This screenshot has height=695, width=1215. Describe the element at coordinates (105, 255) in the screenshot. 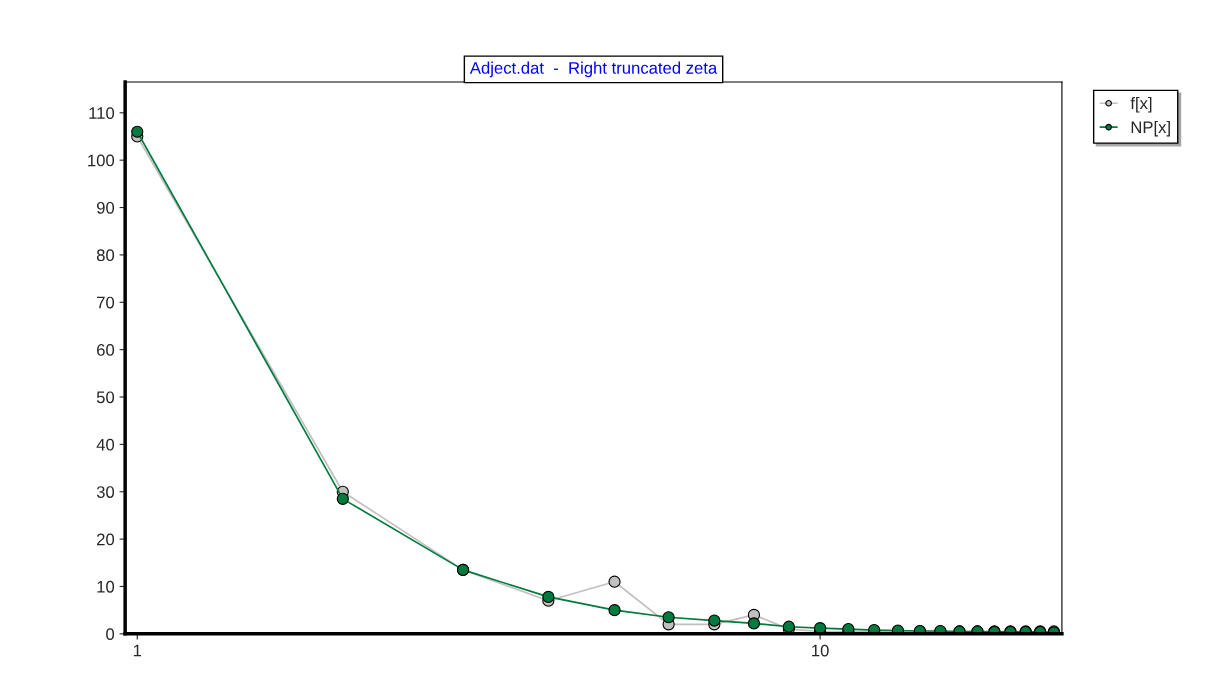

I see `y-tick-label: 80` at that location.